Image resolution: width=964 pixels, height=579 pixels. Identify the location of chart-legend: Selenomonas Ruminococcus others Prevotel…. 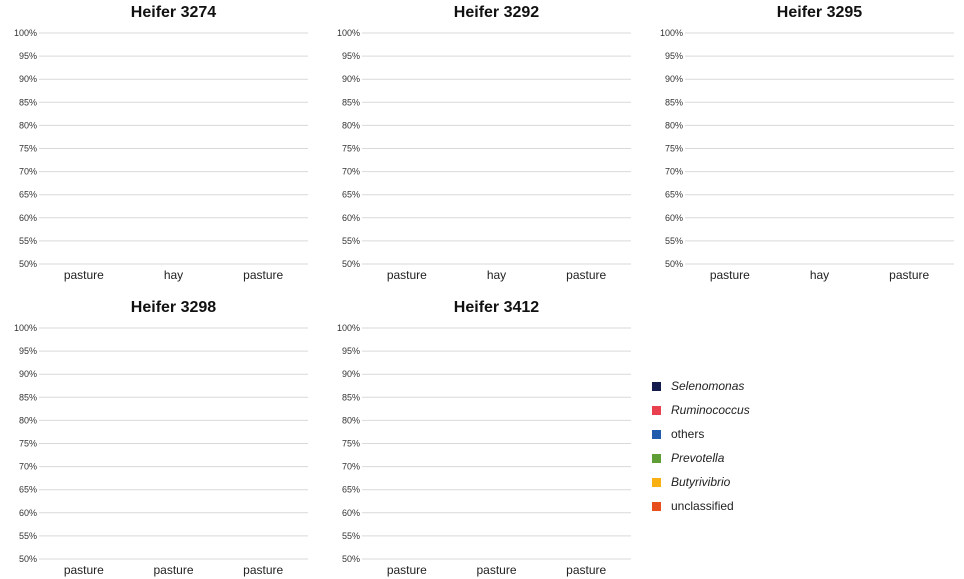
(802, 446).